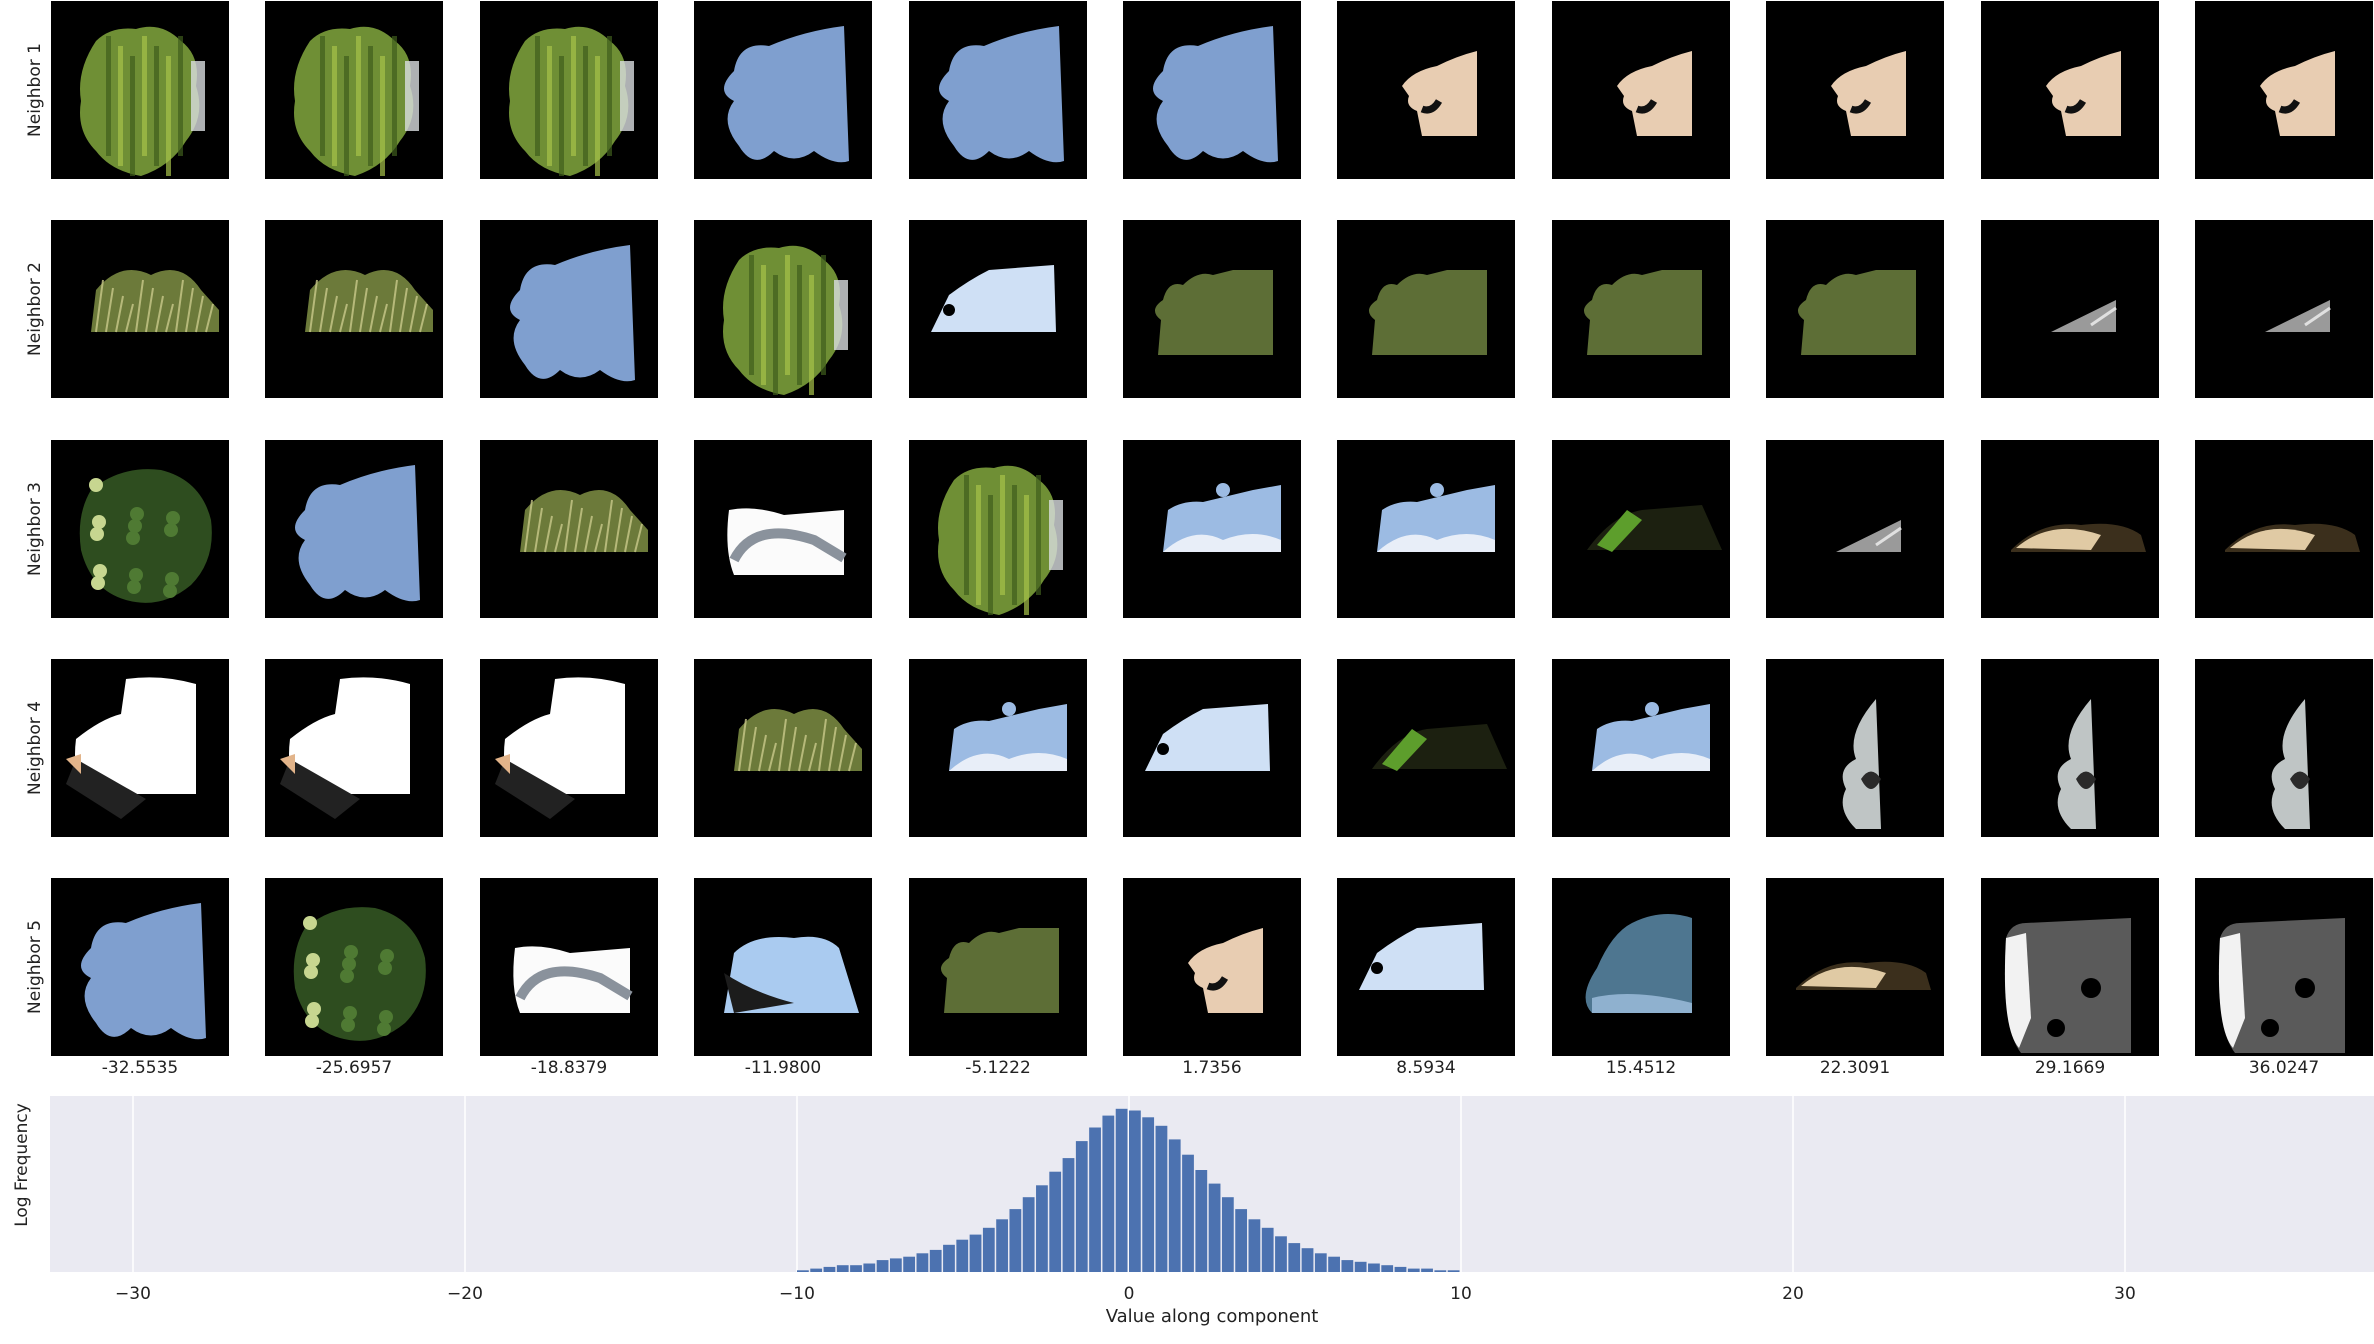 This screenshot has width=2374, height=1344. What do you see at coordinates (569, 1068) in the screenshot?
I see `column-value-label: -18.8379` at bounding box center [569, 1068].